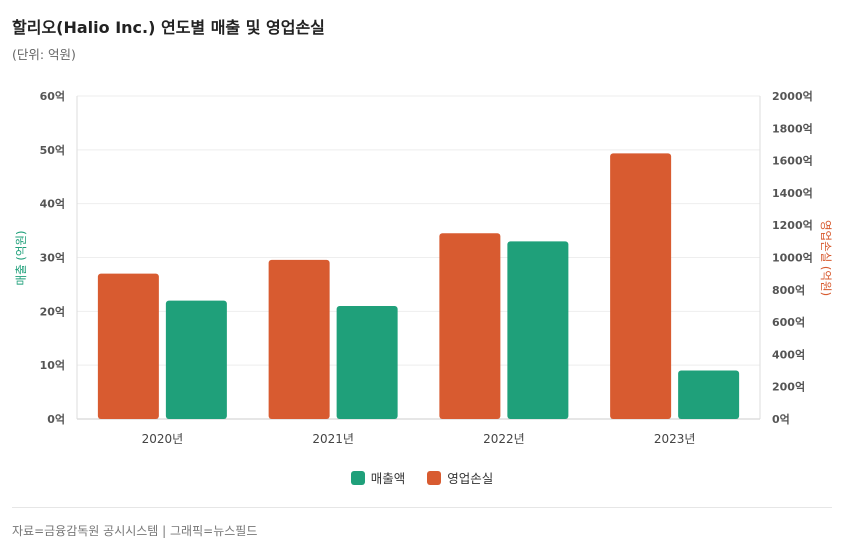 This screenshot has width=844, height=549. I want to click on right-axis-title: 영업손실 (억원), so click(826, 258).